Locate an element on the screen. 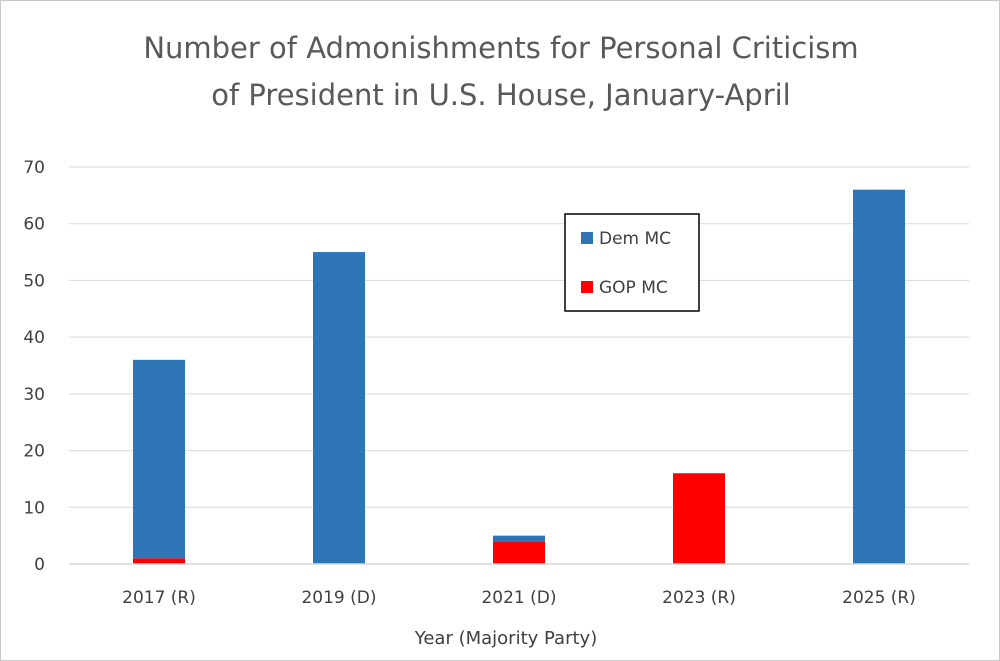 The height and width of the screenshot is (661, 1000). x-tick-label: 2023 (R) is located at coordinates (699, 598).